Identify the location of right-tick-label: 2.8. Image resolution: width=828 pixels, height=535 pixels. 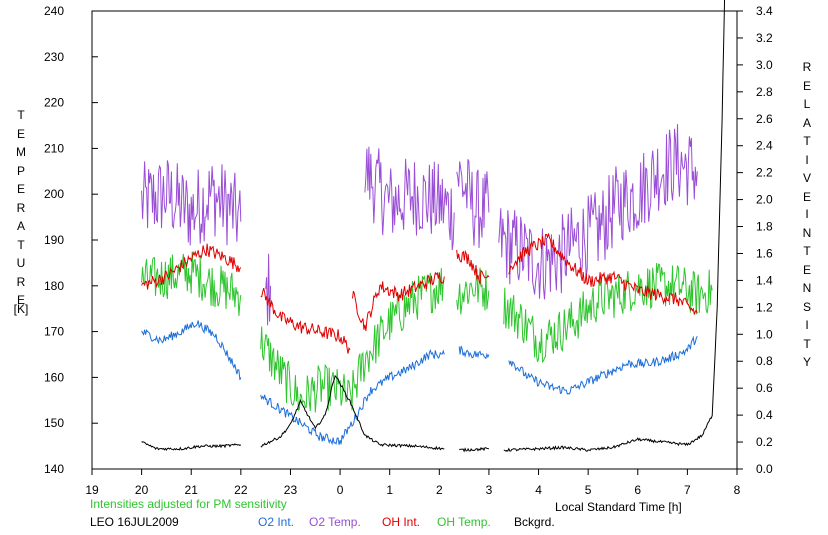
(764, 92).